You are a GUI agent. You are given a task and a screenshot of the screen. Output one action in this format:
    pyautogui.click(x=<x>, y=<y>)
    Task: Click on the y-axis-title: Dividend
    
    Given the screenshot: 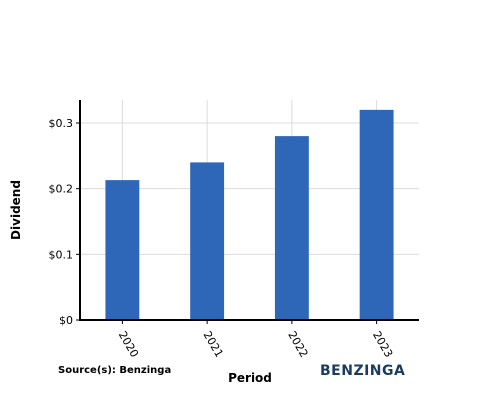 What is the action you would take?
    pyautogui.click(x=16, y=210)
    